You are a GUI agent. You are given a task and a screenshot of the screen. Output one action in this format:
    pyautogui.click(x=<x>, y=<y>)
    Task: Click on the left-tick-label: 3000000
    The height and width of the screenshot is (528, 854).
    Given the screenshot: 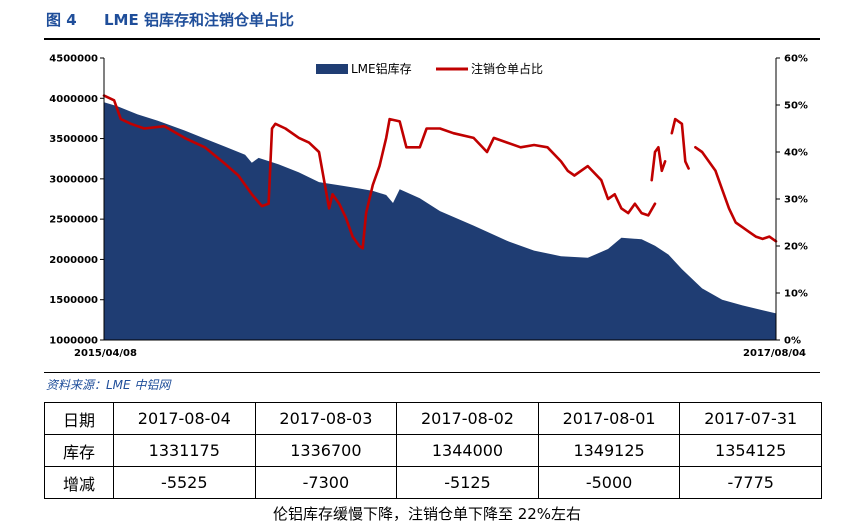 What is the action you would take?
    pyautogui.click(x=73, y=179)
    